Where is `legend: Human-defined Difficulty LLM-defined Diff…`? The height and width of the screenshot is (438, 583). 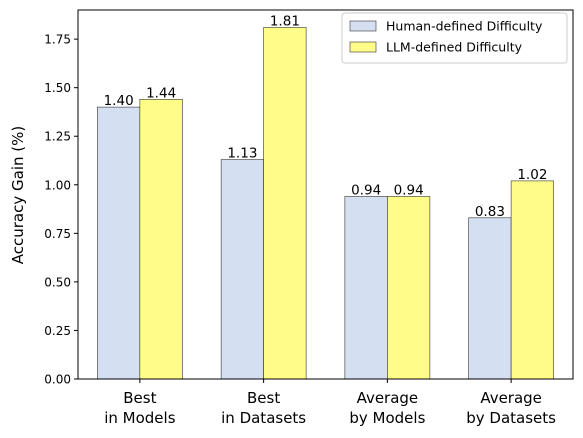 legend: Human-defined Difficulty LLM-defined Diff… is located at coordinates (454, 38).